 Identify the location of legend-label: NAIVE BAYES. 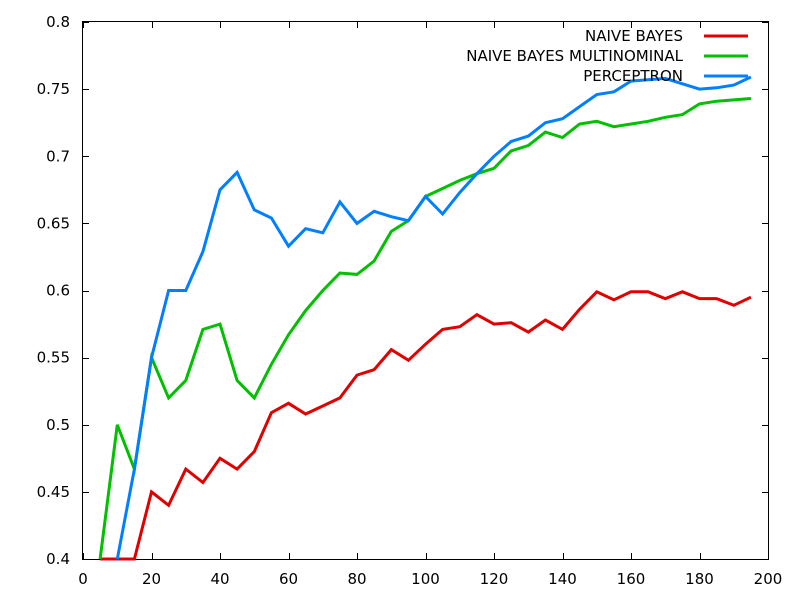
(634, 36).